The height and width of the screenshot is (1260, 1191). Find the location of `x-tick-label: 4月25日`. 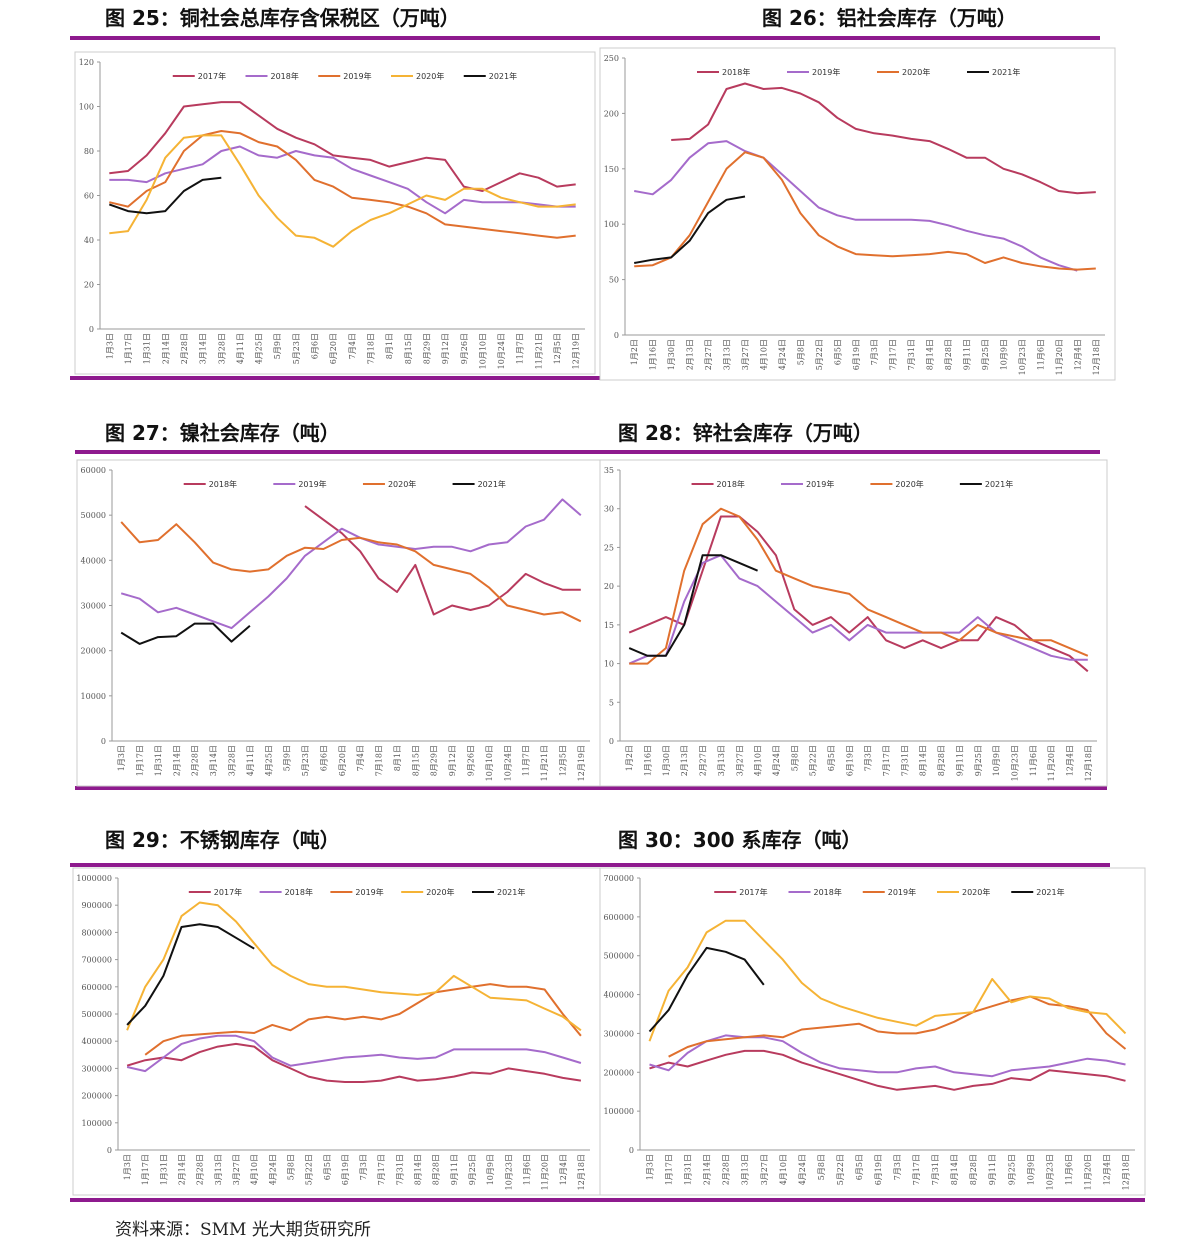

x-tick-label: 4月25日 is located at coordinates (268, 760).